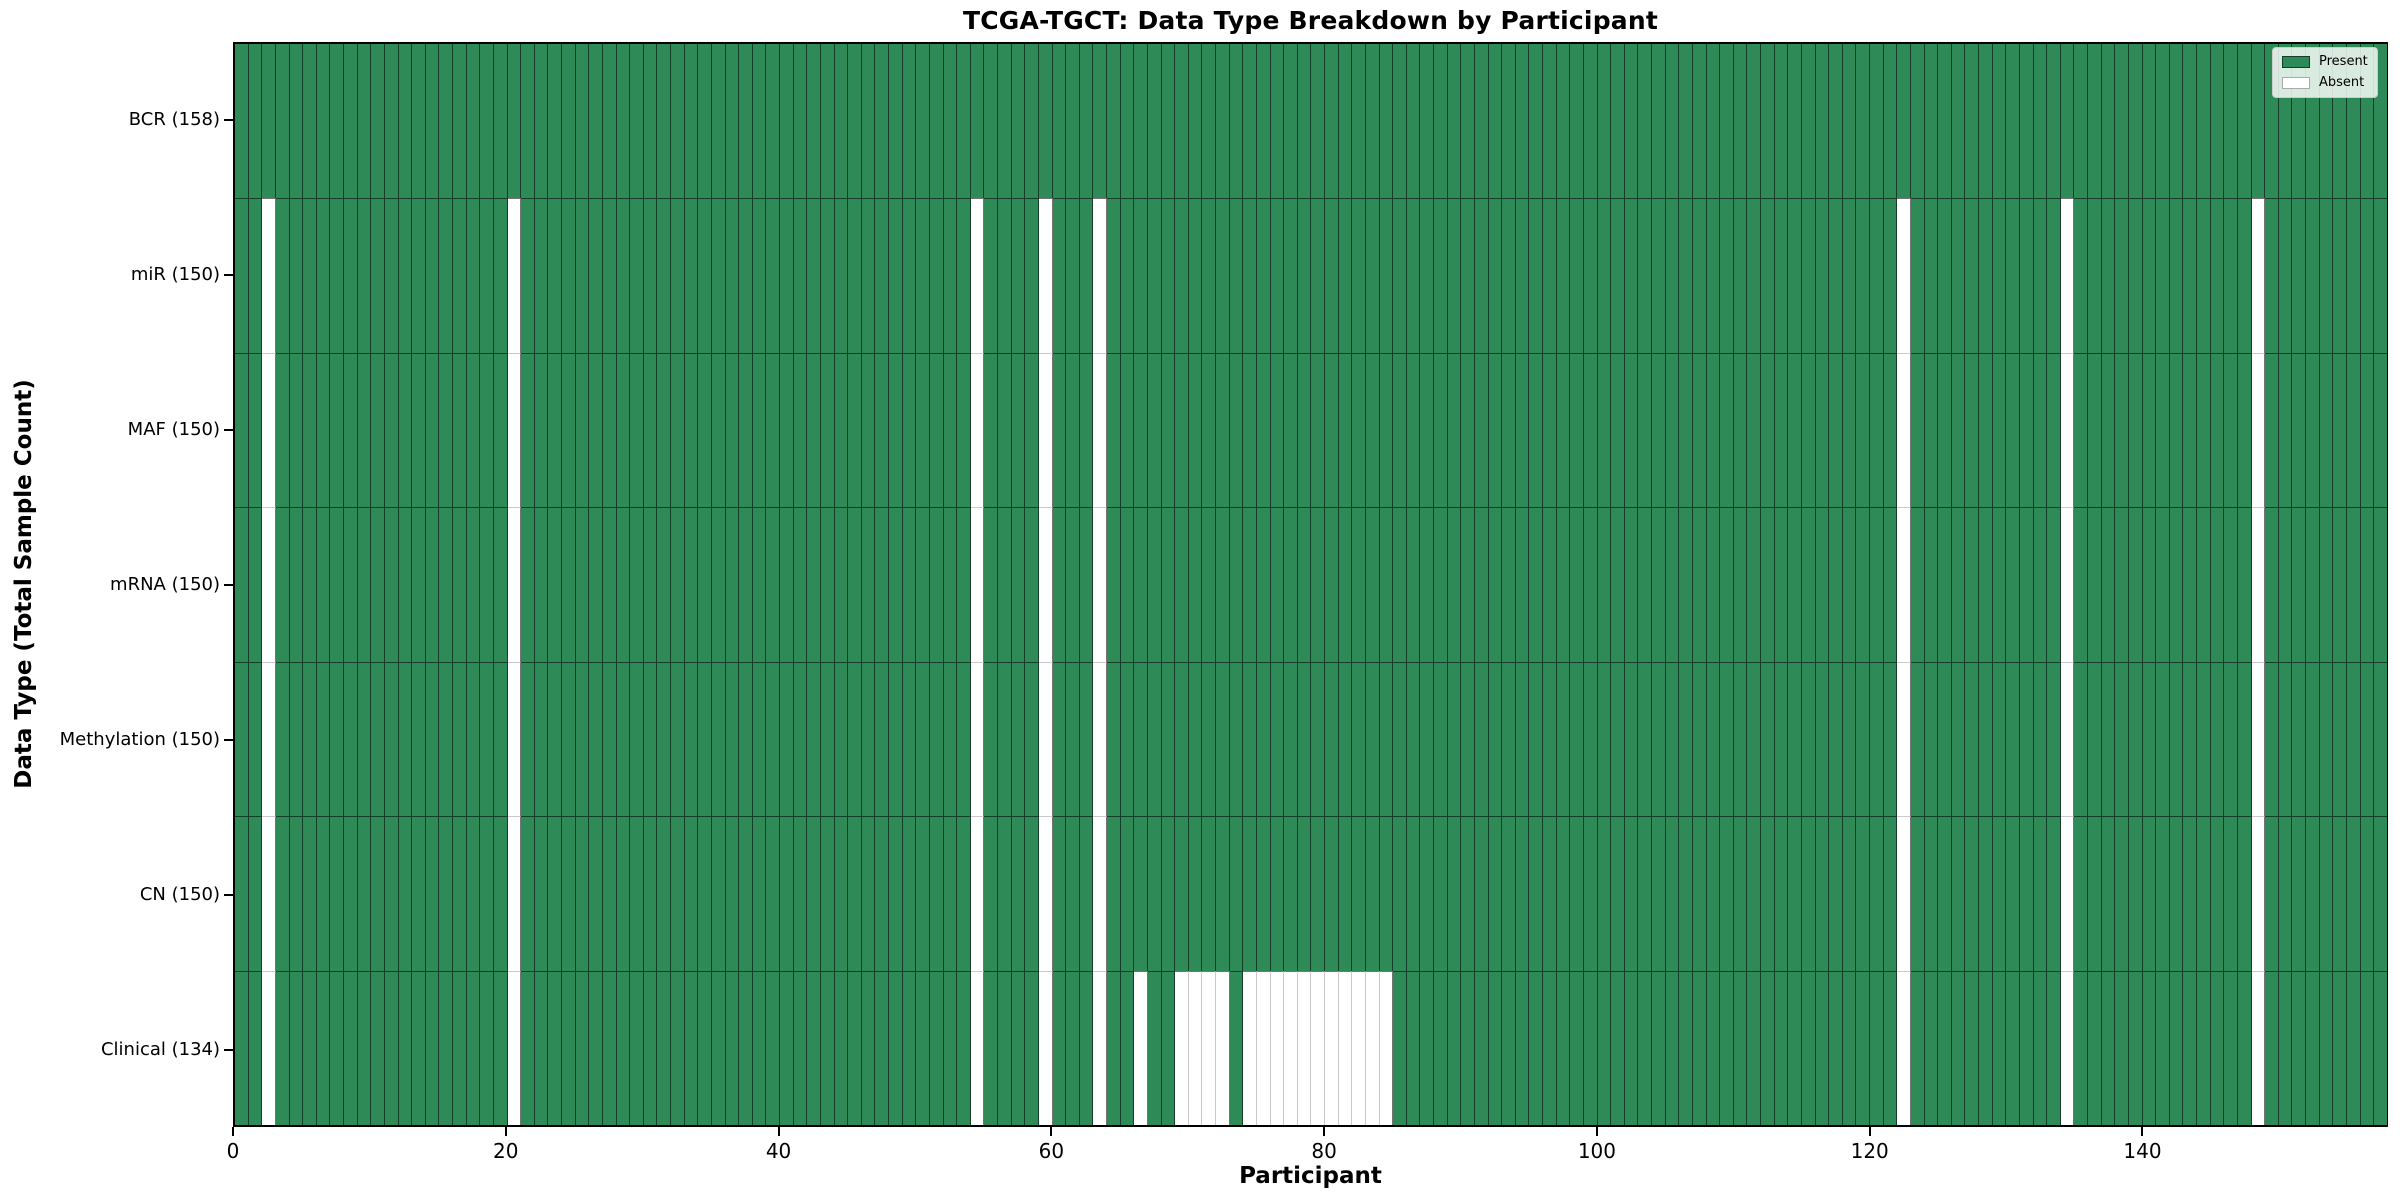 This screenshot has height=1200, width=2400. I want to click on y-axis-tick, so click(228, 894).